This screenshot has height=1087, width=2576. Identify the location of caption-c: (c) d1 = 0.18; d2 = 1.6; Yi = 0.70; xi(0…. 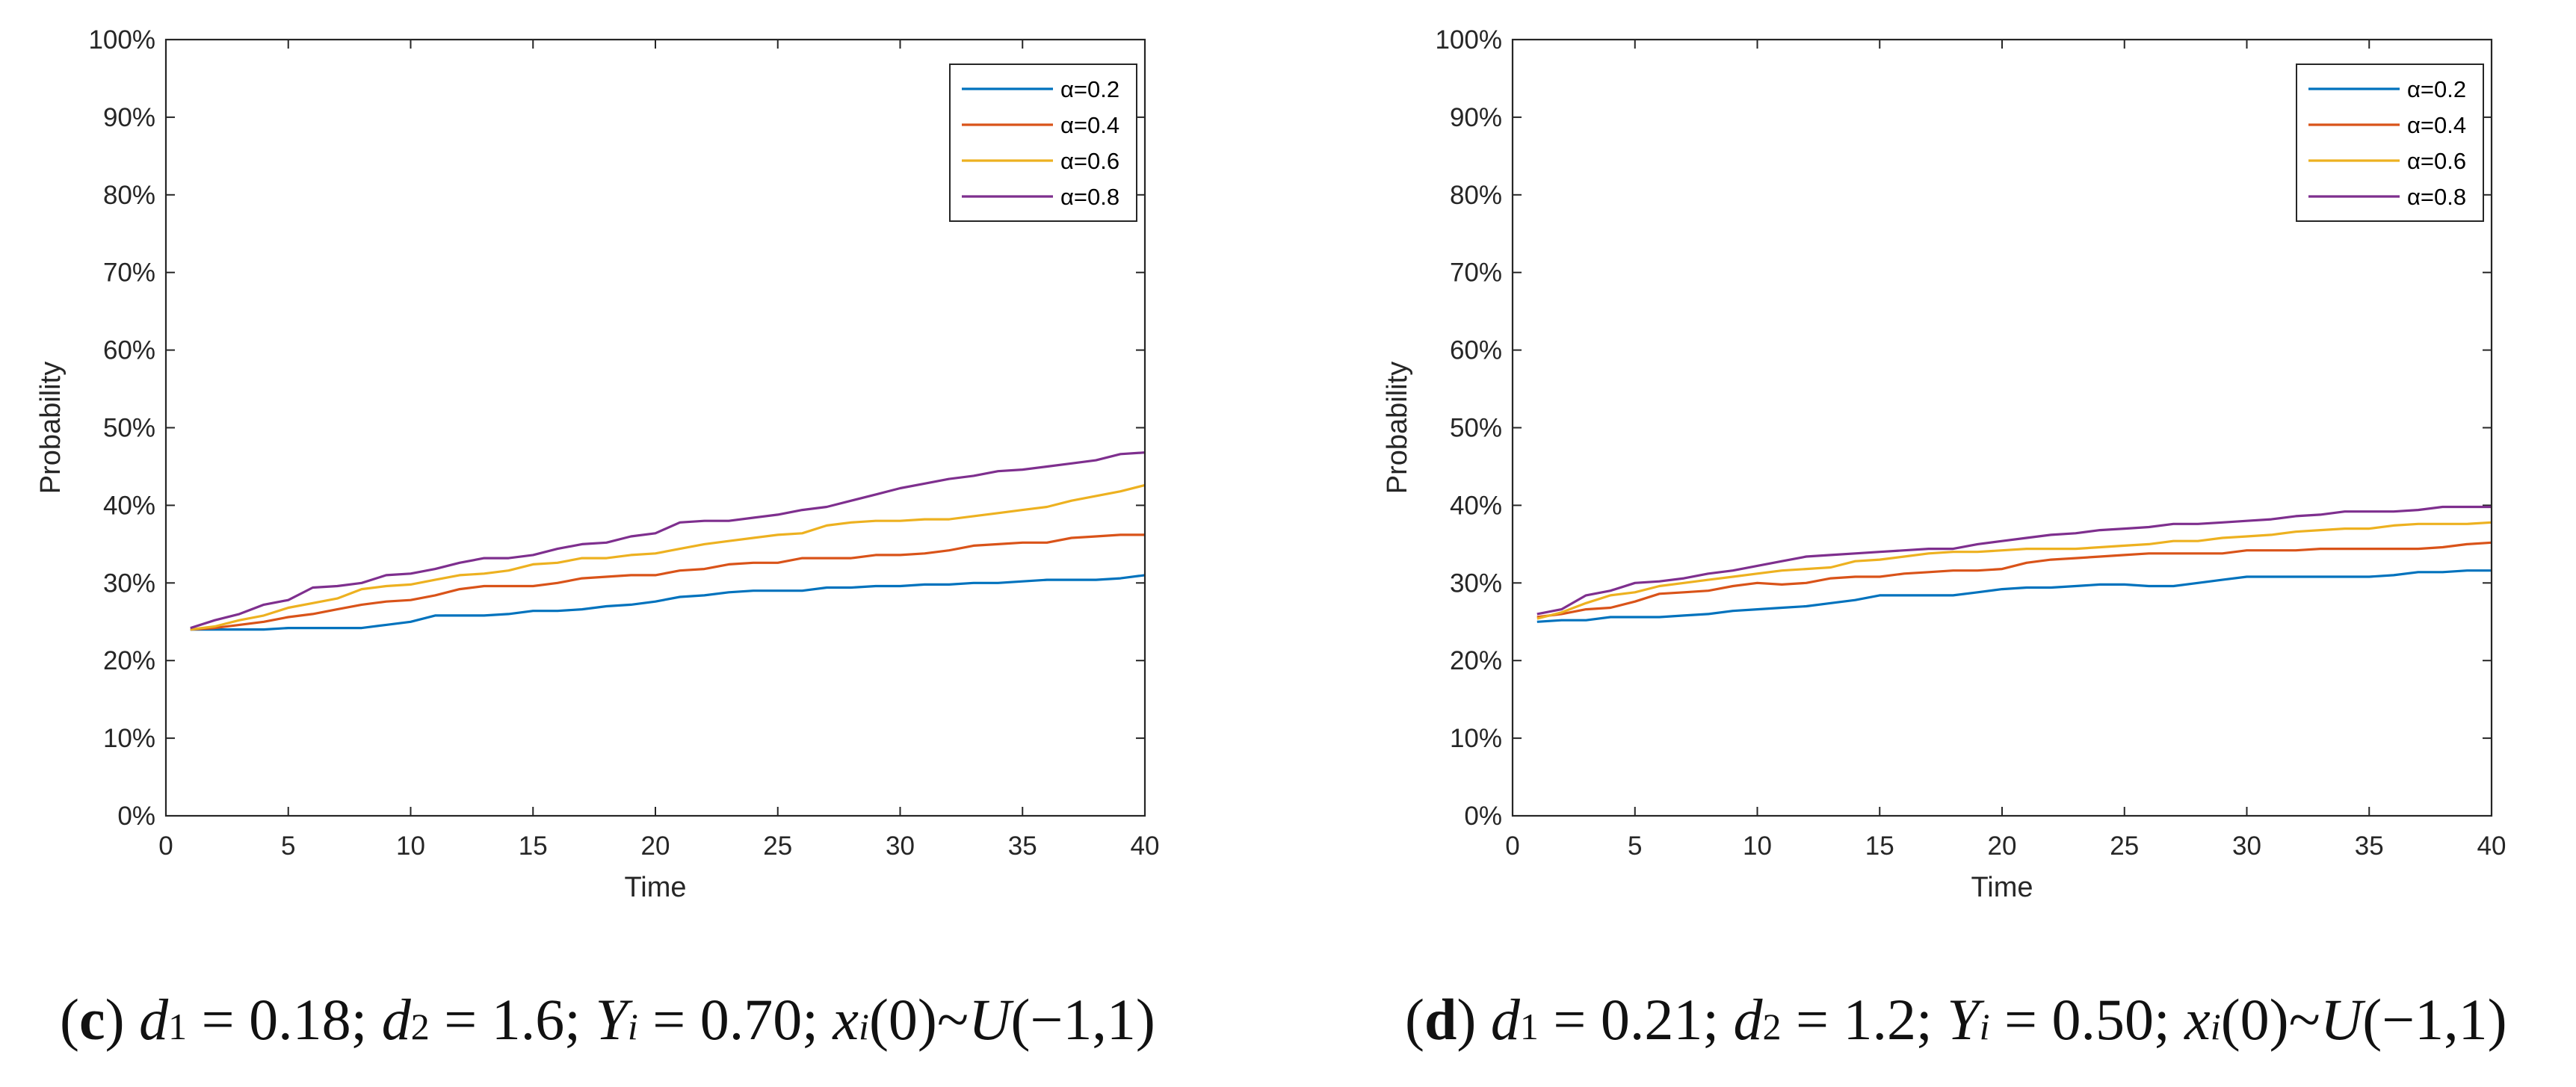
(608, 1019).